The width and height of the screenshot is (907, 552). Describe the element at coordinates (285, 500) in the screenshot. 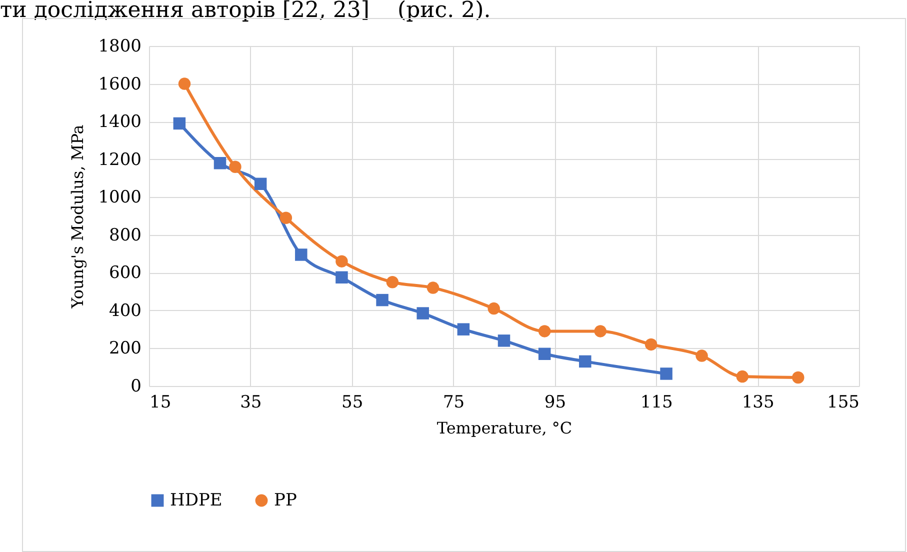

I see `legend-label: PP` at that location.